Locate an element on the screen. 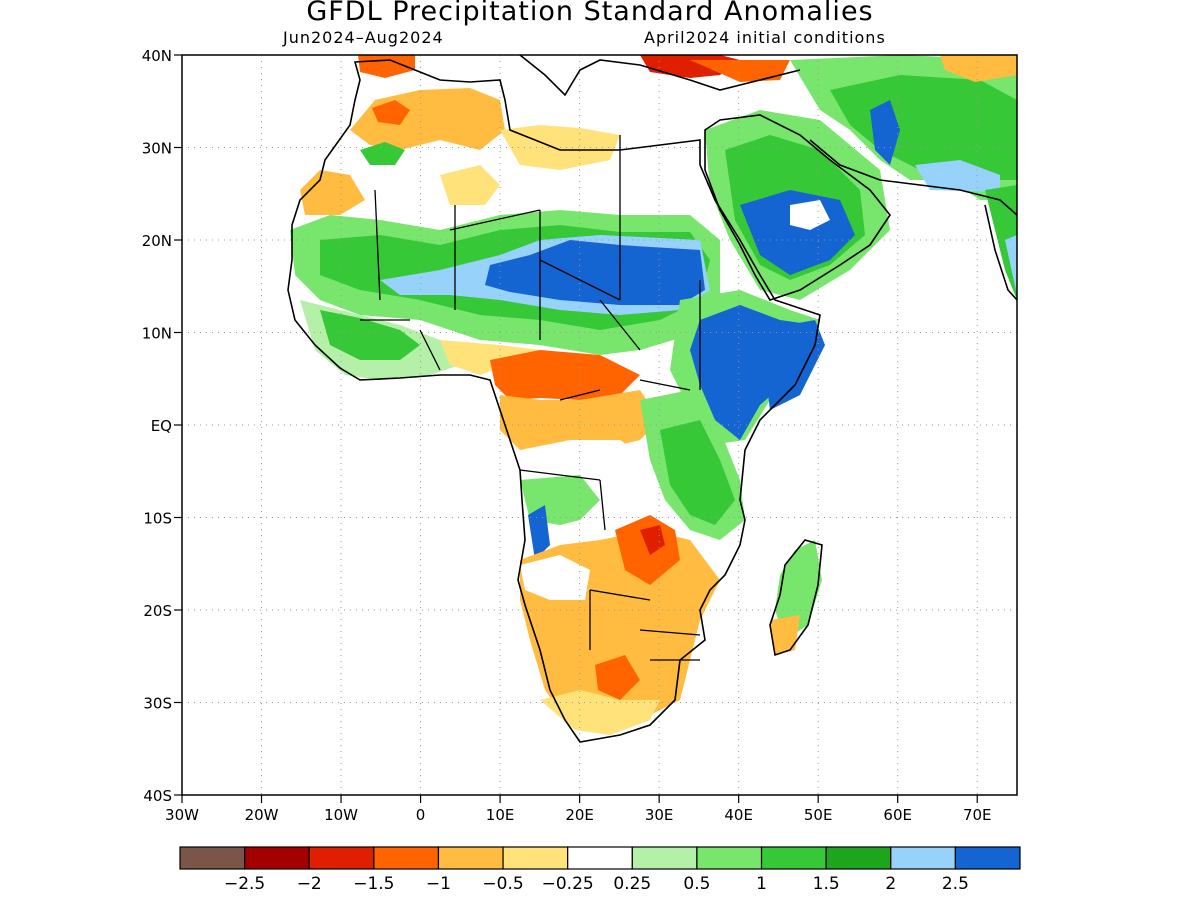  lat-tick-label: 20N is located at coordinates (157, 241).